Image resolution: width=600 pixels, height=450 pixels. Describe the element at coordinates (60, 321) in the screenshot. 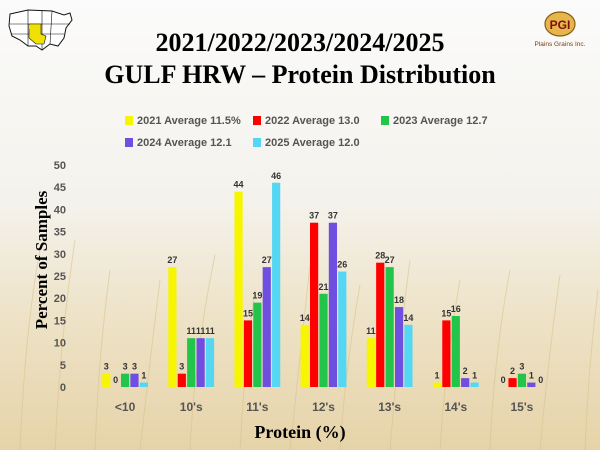

I see `y-tick-label: 15` at that location.